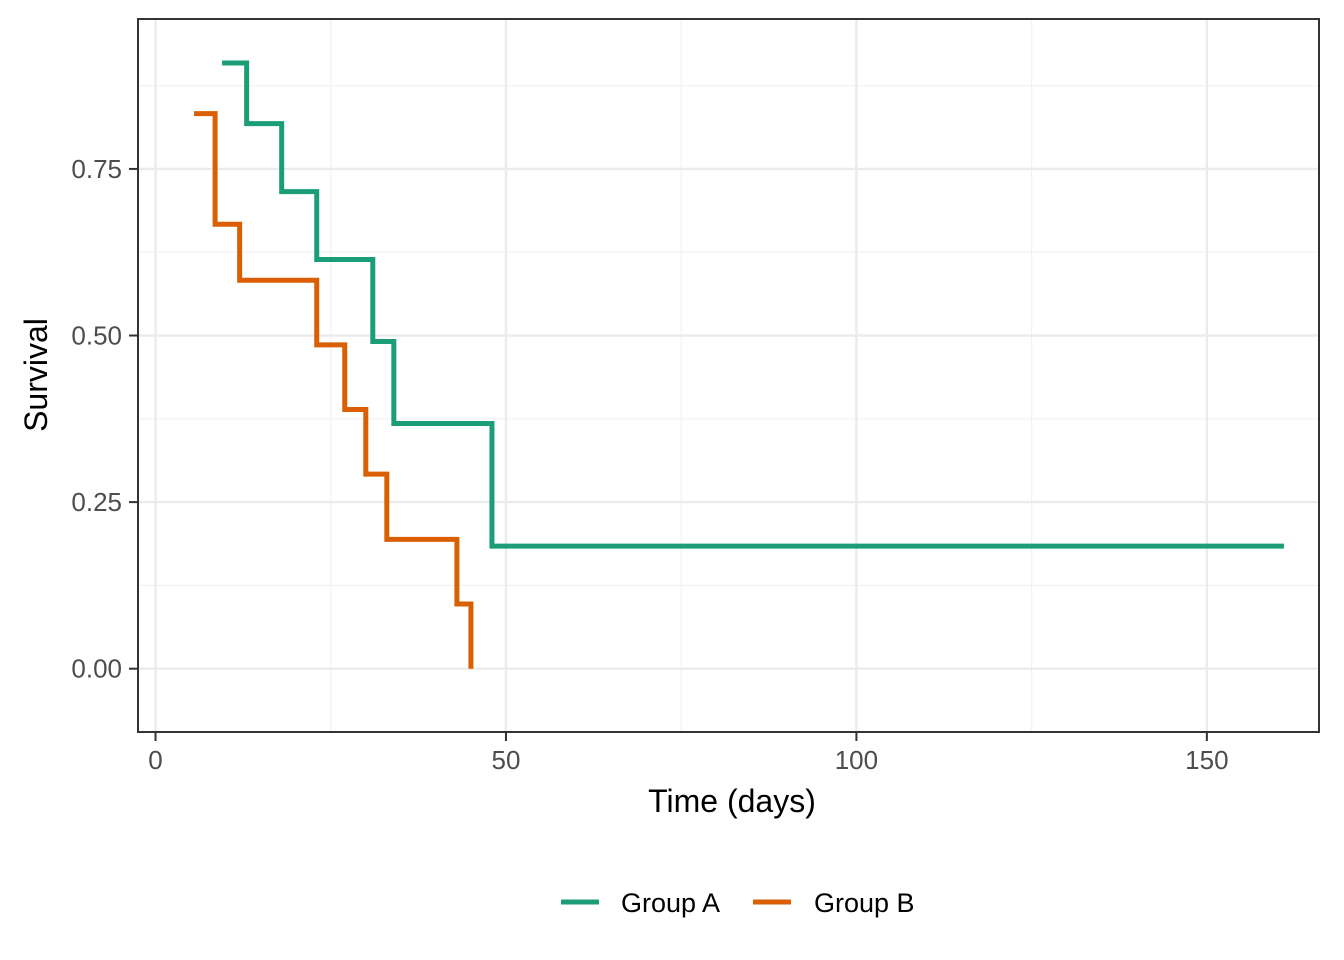 Image resolution: width=1344 pixels, height=960 pixels. I want to click on series-line-group-b, so click(334, 390).